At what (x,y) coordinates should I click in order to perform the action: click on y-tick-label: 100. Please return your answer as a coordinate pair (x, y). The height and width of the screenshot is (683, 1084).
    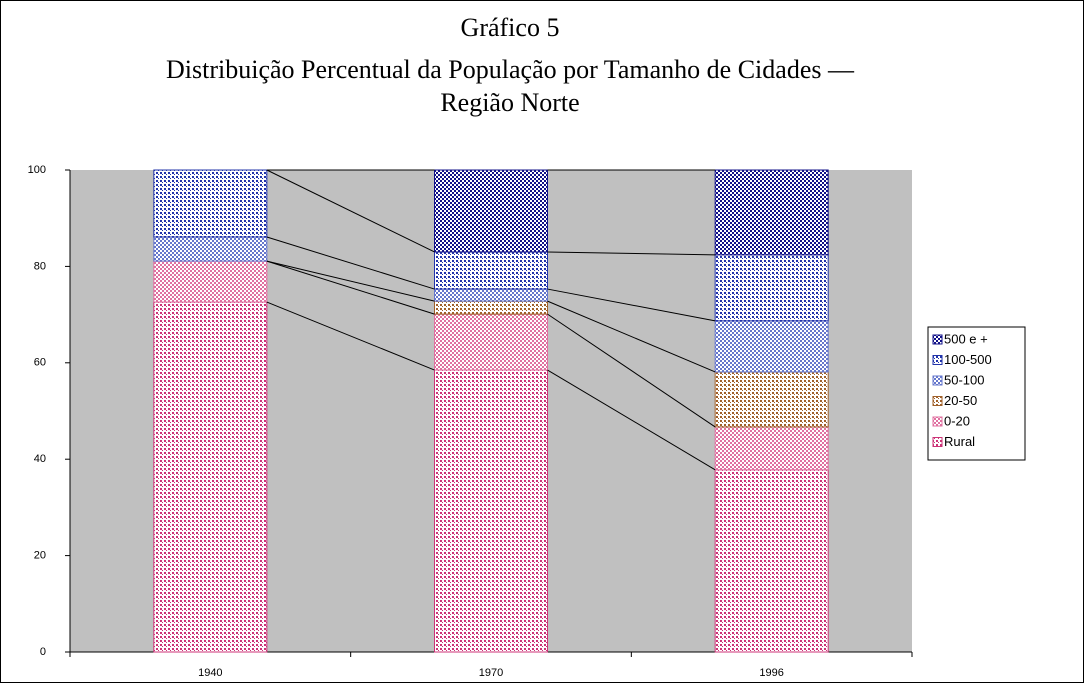
    Looking at the image, I should click on (37, 170).